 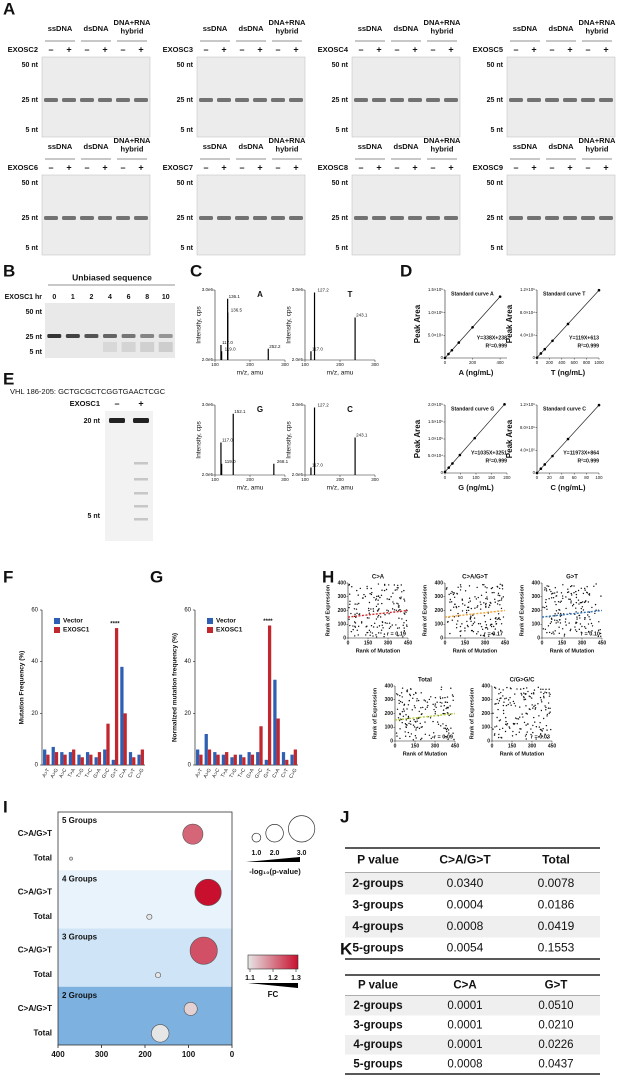 What do you see at coordinates (476, 487) in the screenshot?
I see `axis-label: G (ng/mL)` at bounding box center [476, 487].